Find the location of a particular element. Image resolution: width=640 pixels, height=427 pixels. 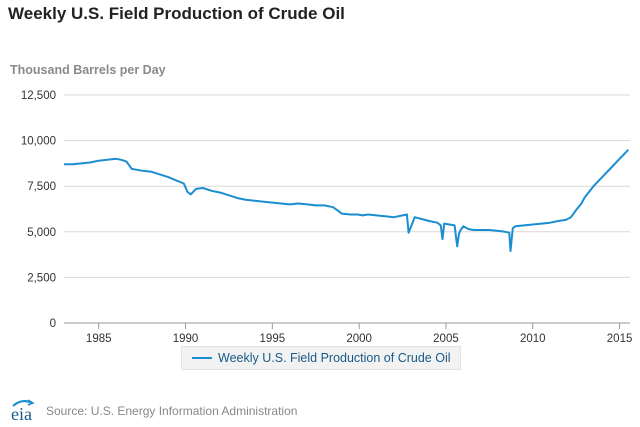

y-axis-ticks: 0 2,500 5,000 7,500 10,000 12,500 is located at coordinates (38, 210).